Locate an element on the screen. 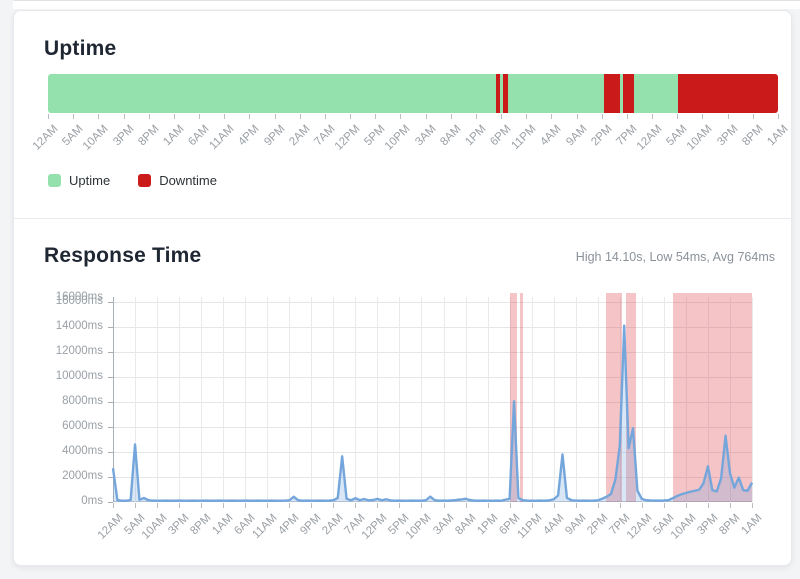 The image size is (800, 579). response-stats: High 14.10s, Low 54ms, Avg 764ms is located at coordinates (675, 257).